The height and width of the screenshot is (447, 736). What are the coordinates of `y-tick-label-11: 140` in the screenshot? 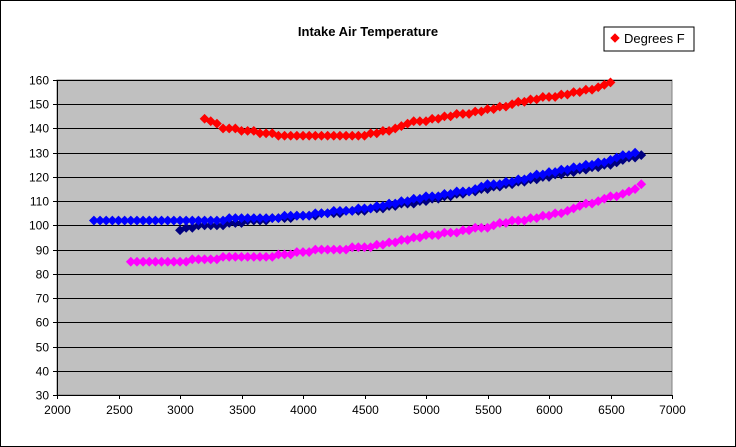 It's located at (39, 129).